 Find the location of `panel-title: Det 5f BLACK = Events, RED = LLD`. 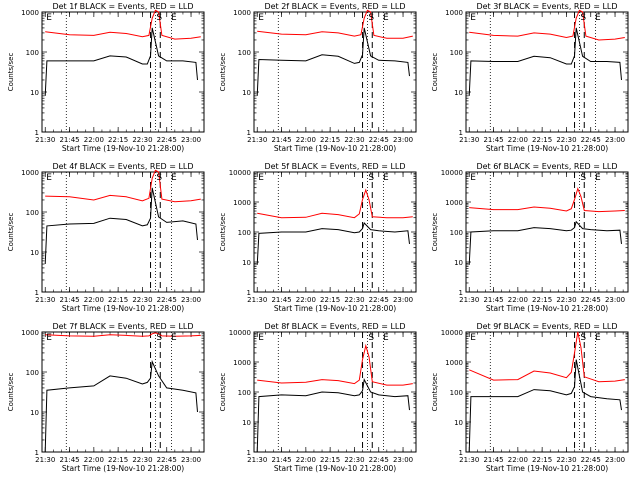

panel-title: Det 5f BLACK = Events, RED = LLD is located at coordinates (334, 166).